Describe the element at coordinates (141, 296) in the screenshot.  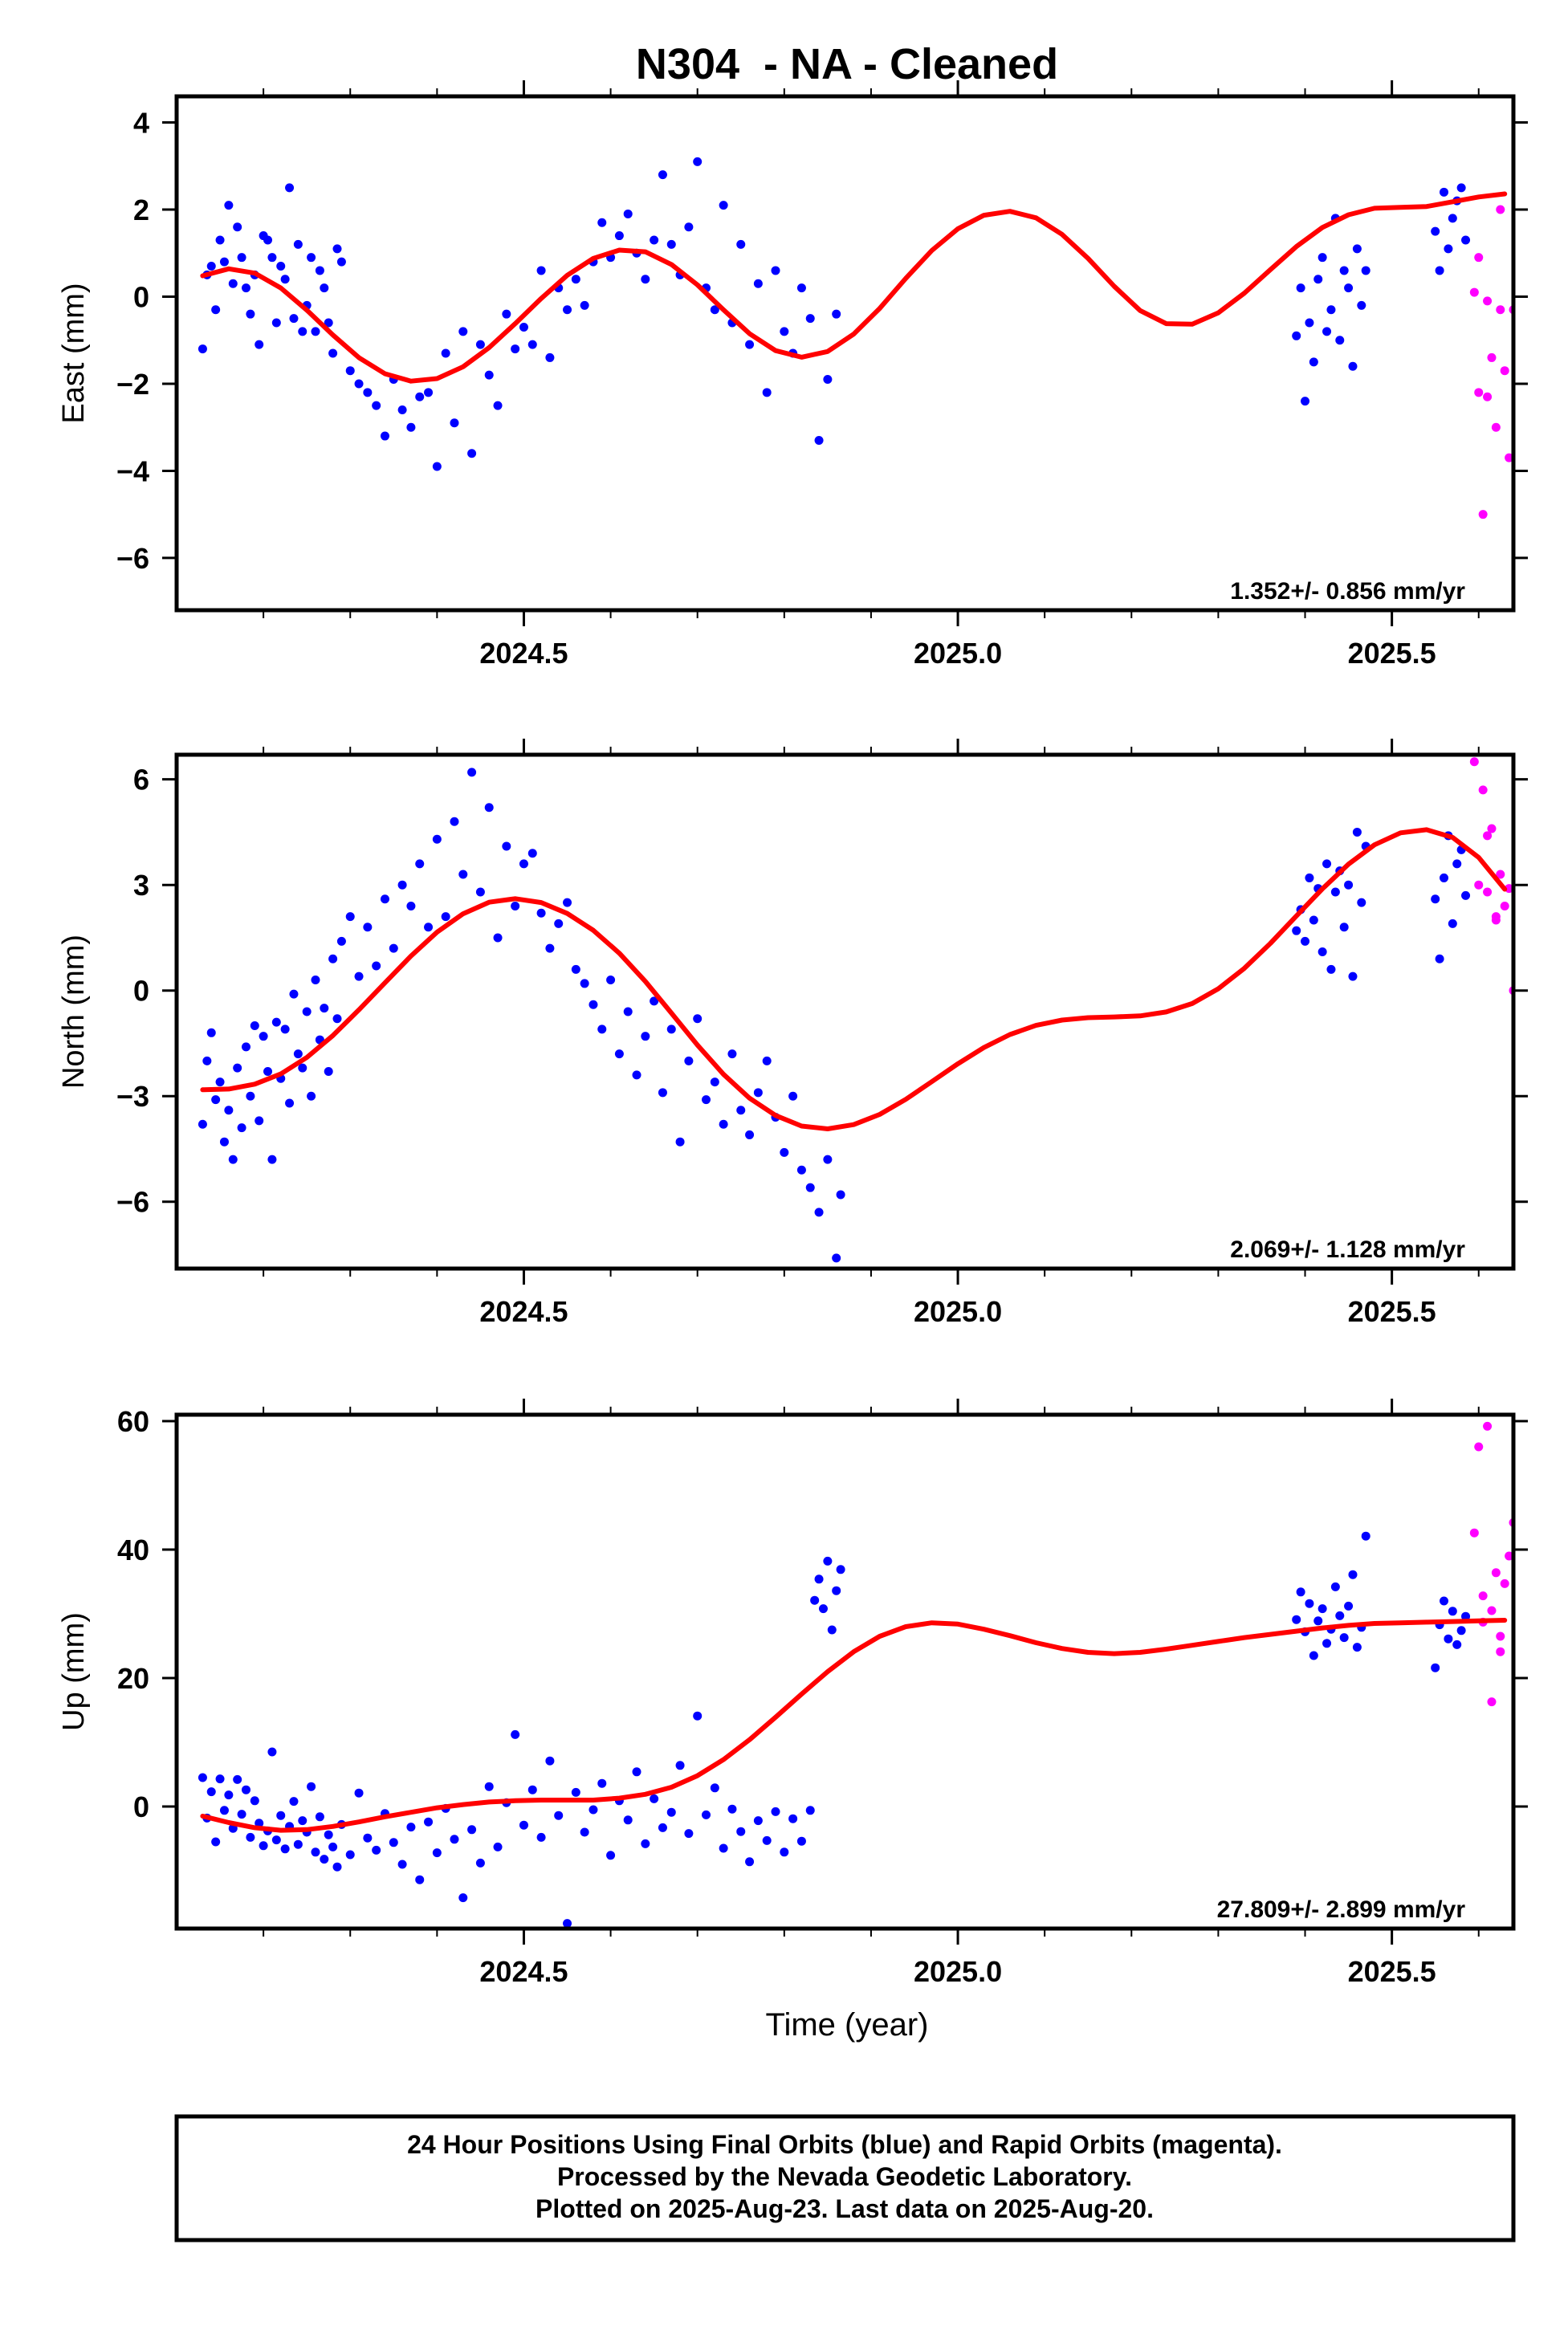
I see `east-y-tick-label: 0` at that location.